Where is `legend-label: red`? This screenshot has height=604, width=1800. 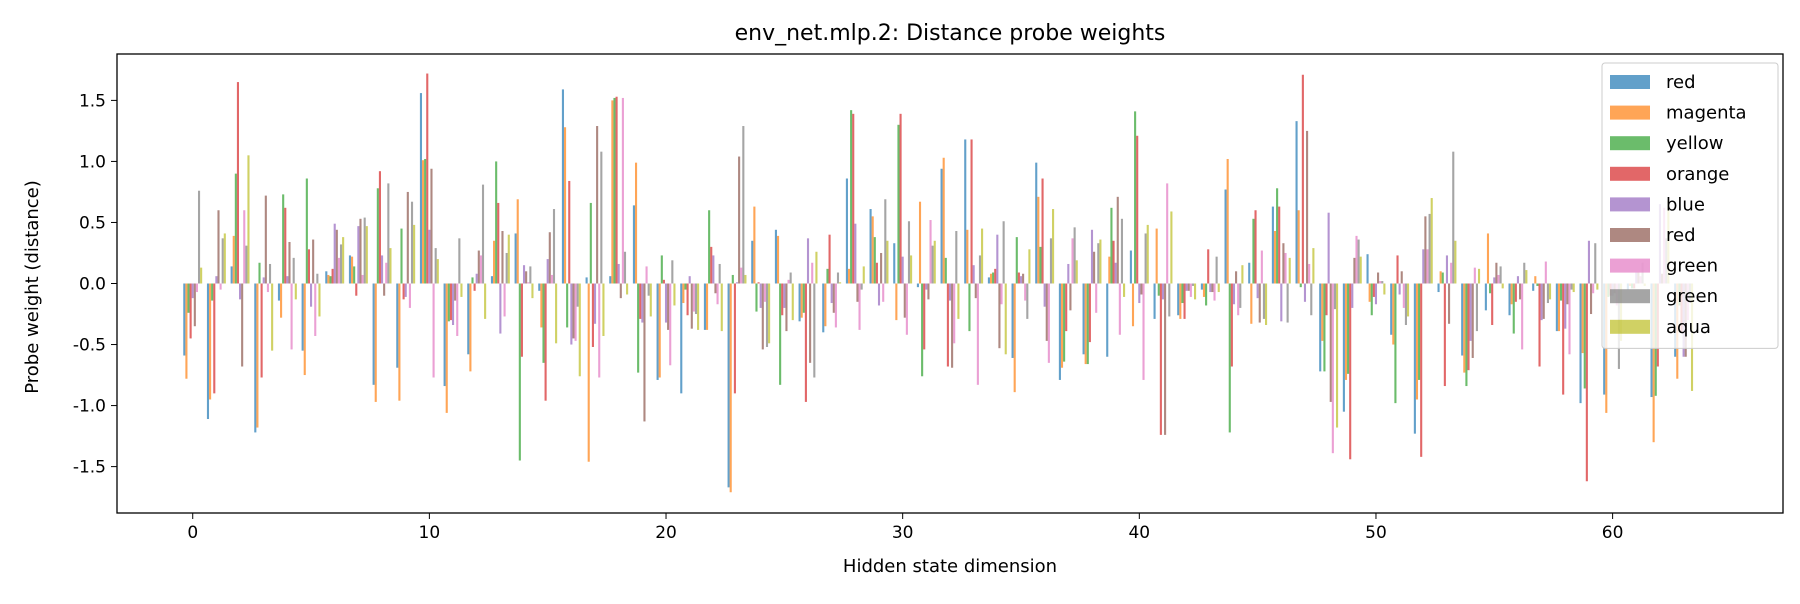 legend-label: red is located at coordinates (1681, 235).